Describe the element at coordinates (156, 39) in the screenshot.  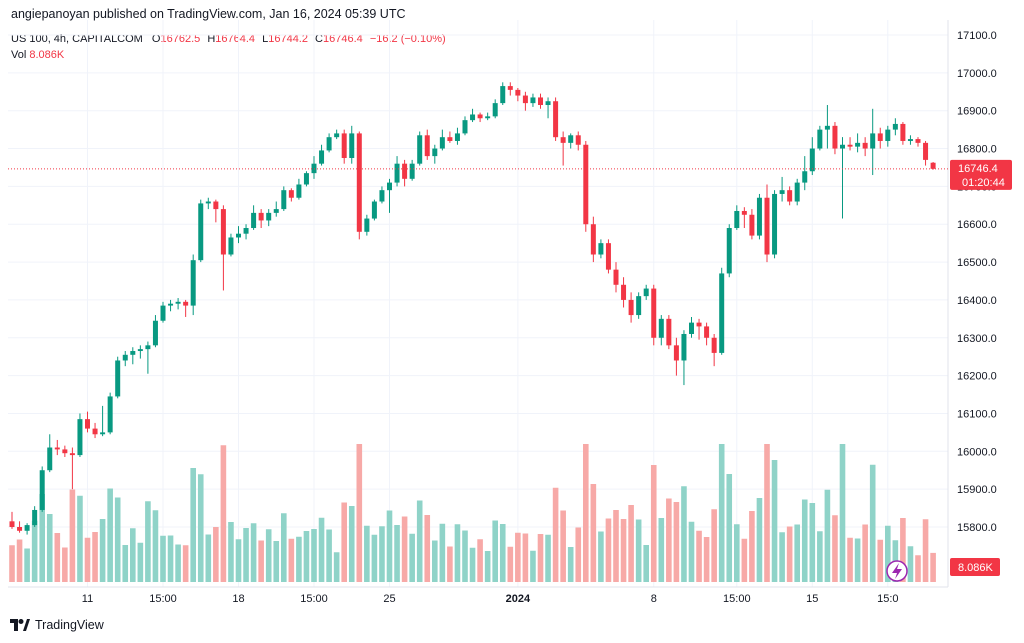
I see `open-label: O` at that location.